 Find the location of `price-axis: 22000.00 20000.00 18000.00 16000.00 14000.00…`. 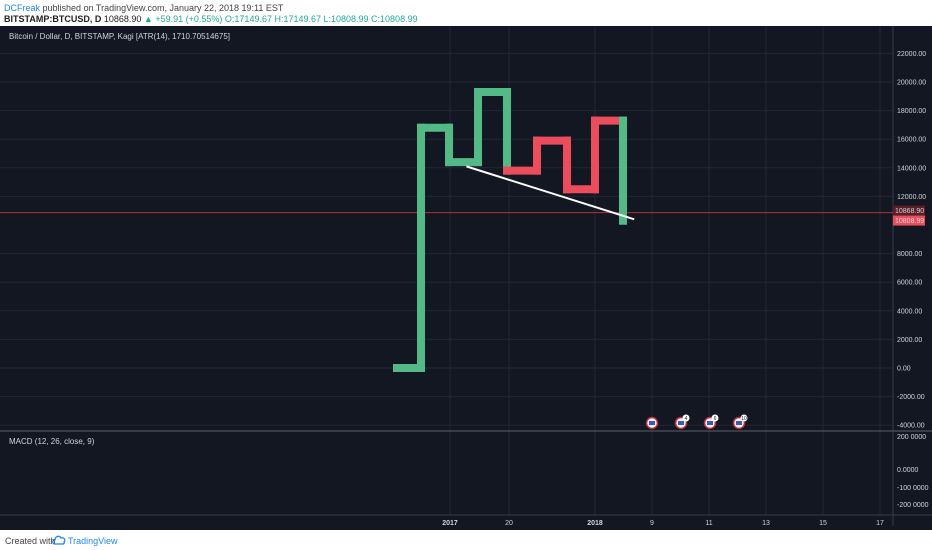

price-axis: 22000.00 20000.00 18000.00 16000.00 14000.00… is located at coordinates (911, 240).